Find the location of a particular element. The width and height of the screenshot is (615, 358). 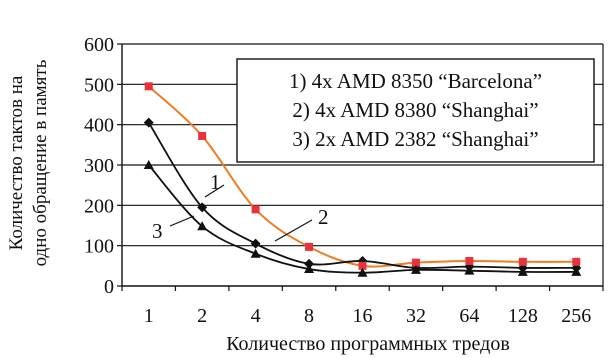

x-tick-labels: 1 2 4 8 16 32 64 128 256 is located at coordinates (368, 316).